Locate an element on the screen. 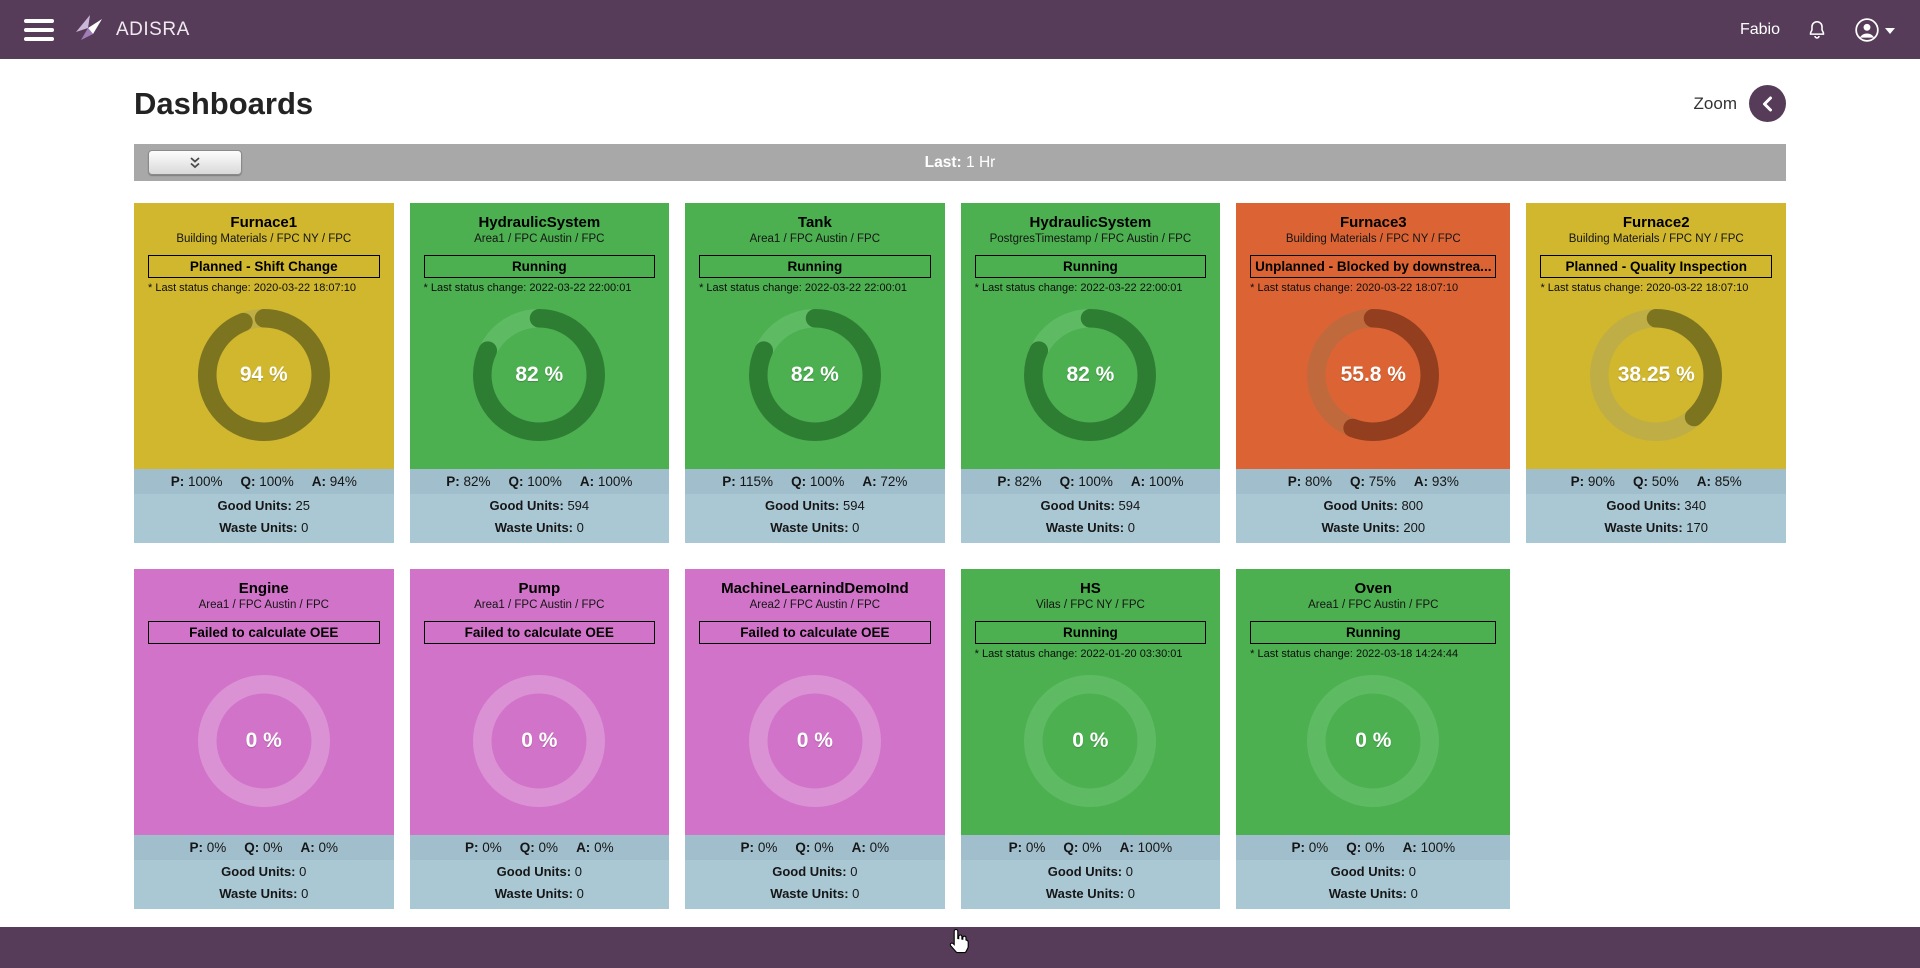  last-label: Last: is located at coordinates (943, 162).